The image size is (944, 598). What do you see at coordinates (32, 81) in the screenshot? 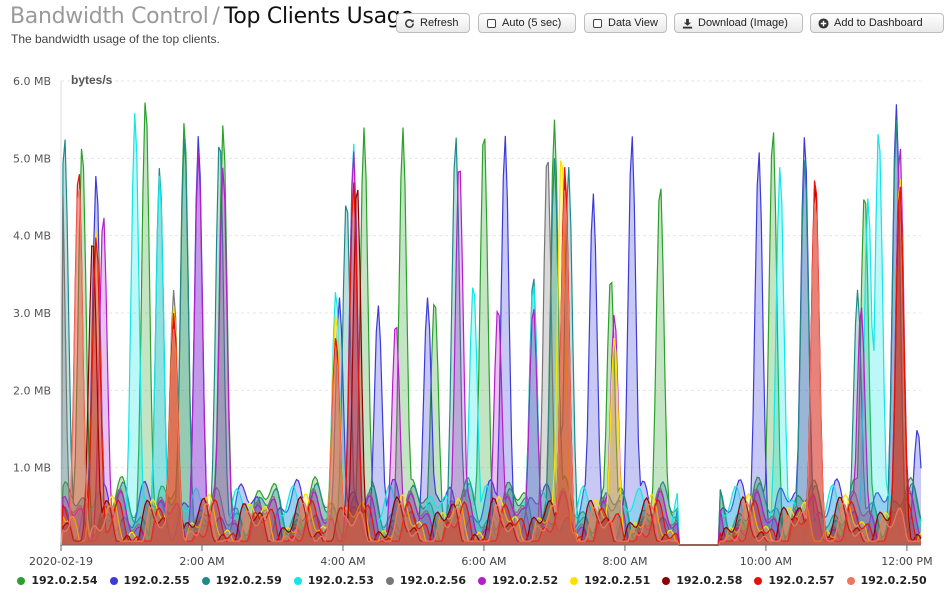
I see `y-tick-label: 6.0 MB` at bounding box center [32, 81].